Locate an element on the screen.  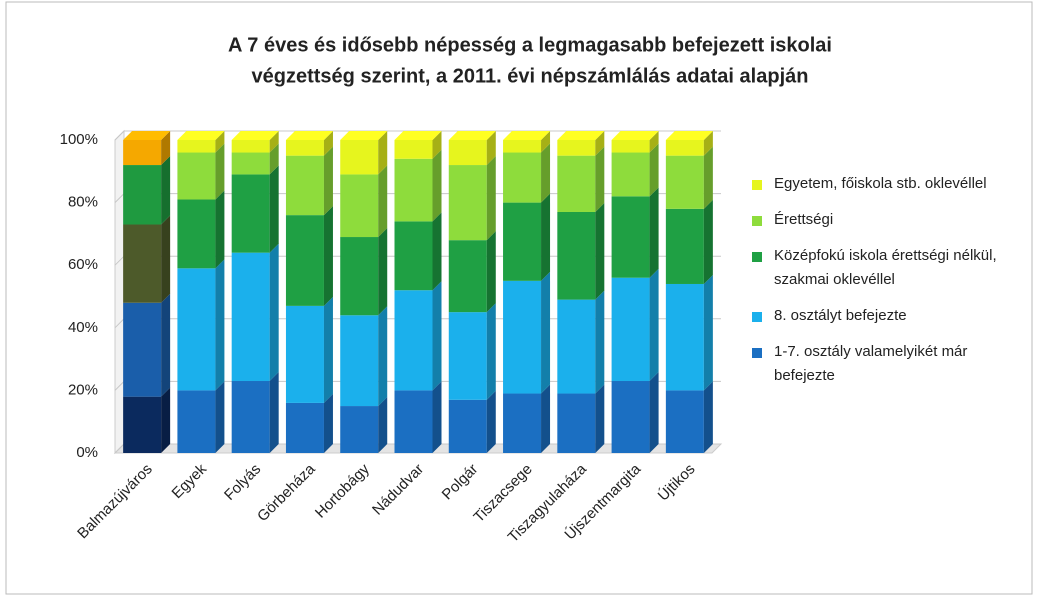
y-tick-label: 60% is located at coordinates (83, 264).